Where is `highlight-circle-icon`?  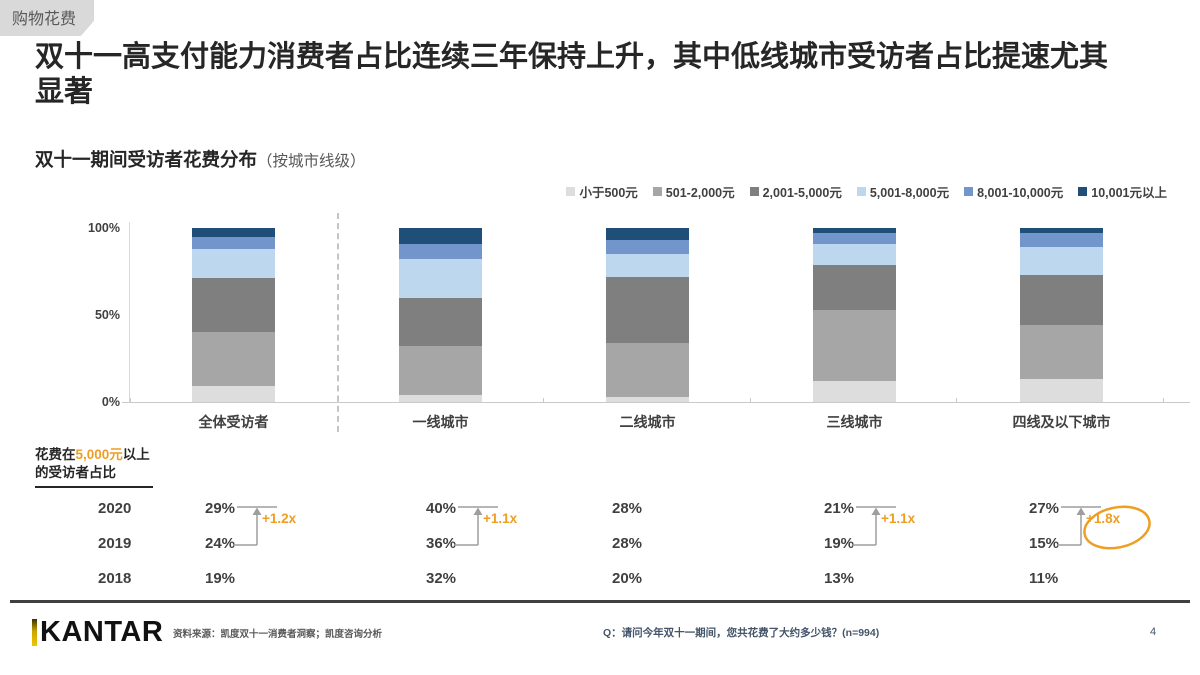 highlight-circle-icon is located at coordinates (1117, 527).